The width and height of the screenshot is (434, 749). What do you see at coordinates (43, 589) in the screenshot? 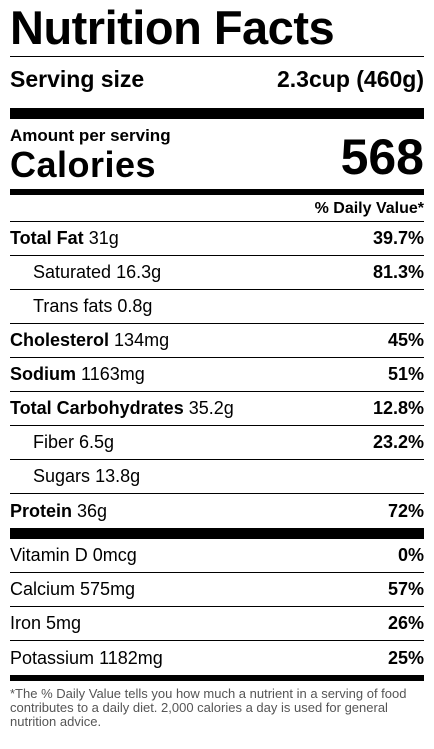
I see `vitamin-name: Calcium` at bounding box center [43, 589].